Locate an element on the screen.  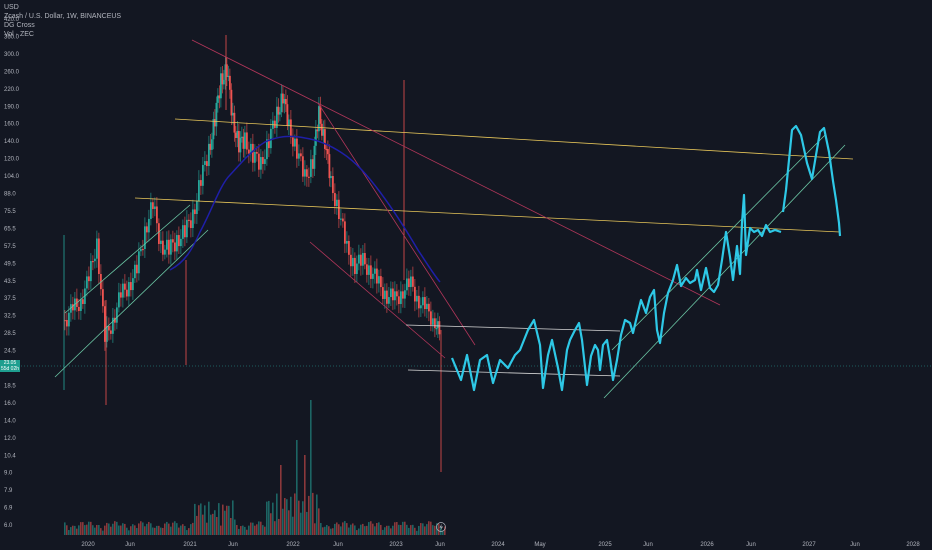
symbol-title: Zcash / U.S. Dollar, 1W, BINANCEUS is located at coordinates (63, 16).